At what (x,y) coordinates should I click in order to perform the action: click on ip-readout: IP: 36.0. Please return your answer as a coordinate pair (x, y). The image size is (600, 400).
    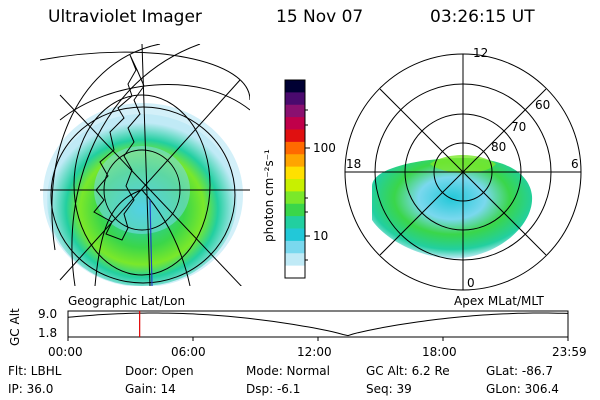
    Looking at the image, I should click on (31, 389).